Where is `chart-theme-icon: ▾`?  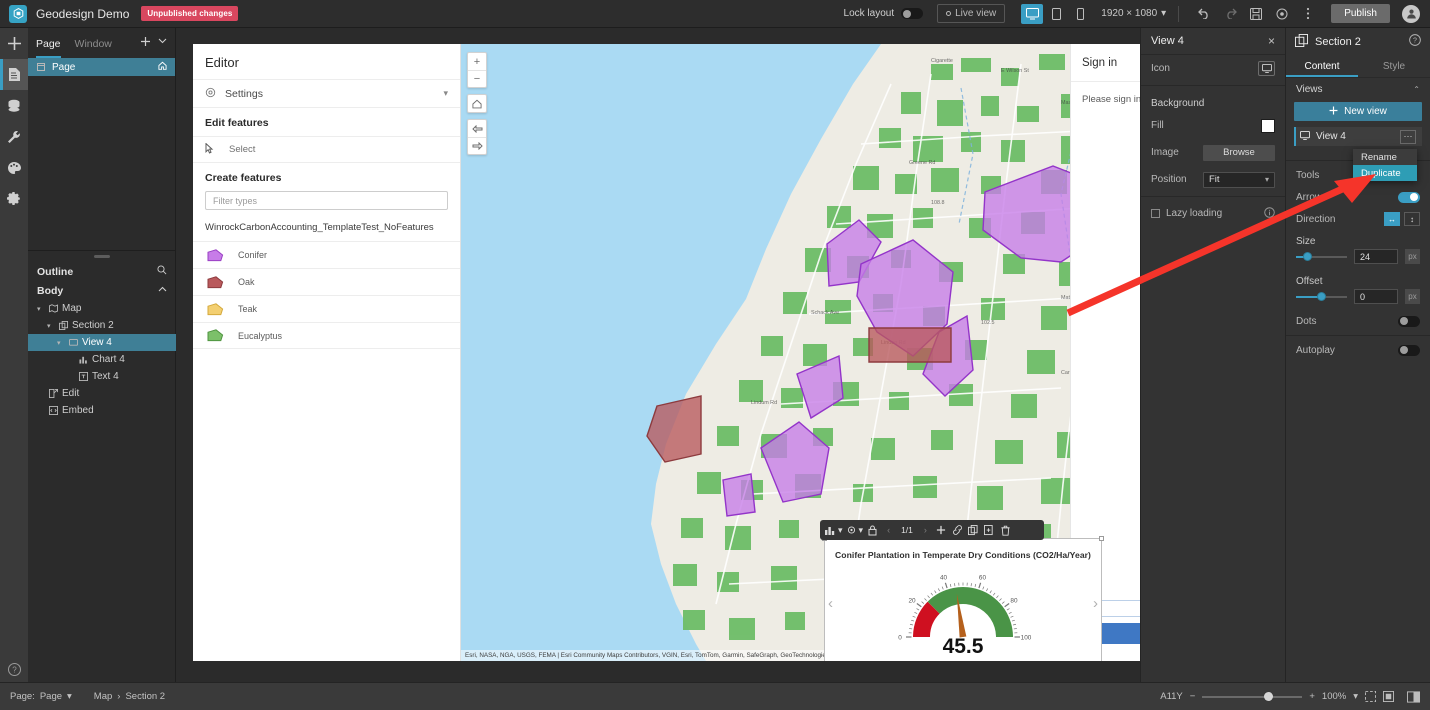
chart-theme-icon: ▾ is located at coordinates (854, 530).